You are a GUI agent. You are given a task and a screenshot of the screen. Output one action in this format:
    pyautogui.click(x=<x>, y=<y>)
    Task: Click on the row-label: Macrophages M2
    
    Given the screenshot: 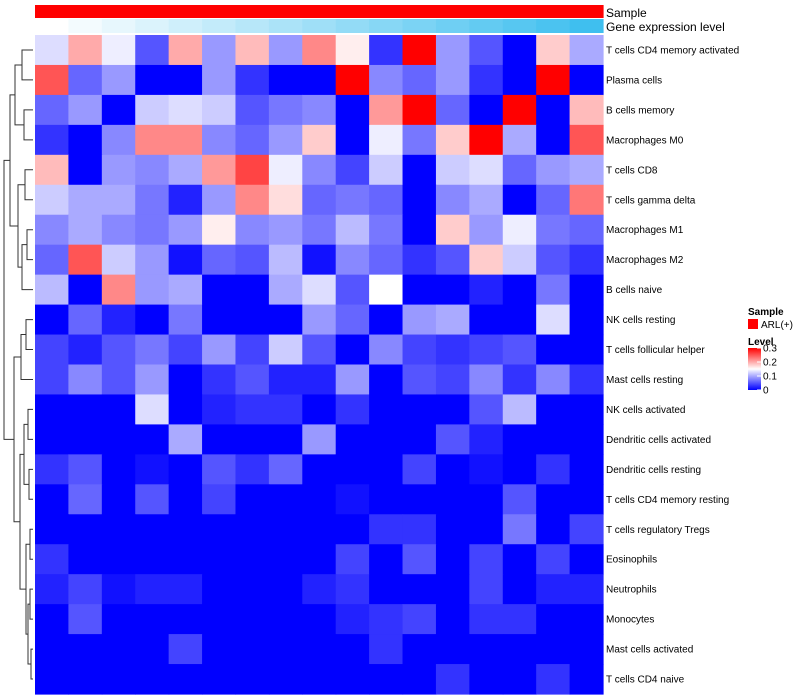 What is the action you would take?
    pyautogui.click(x=645, y=260)
    